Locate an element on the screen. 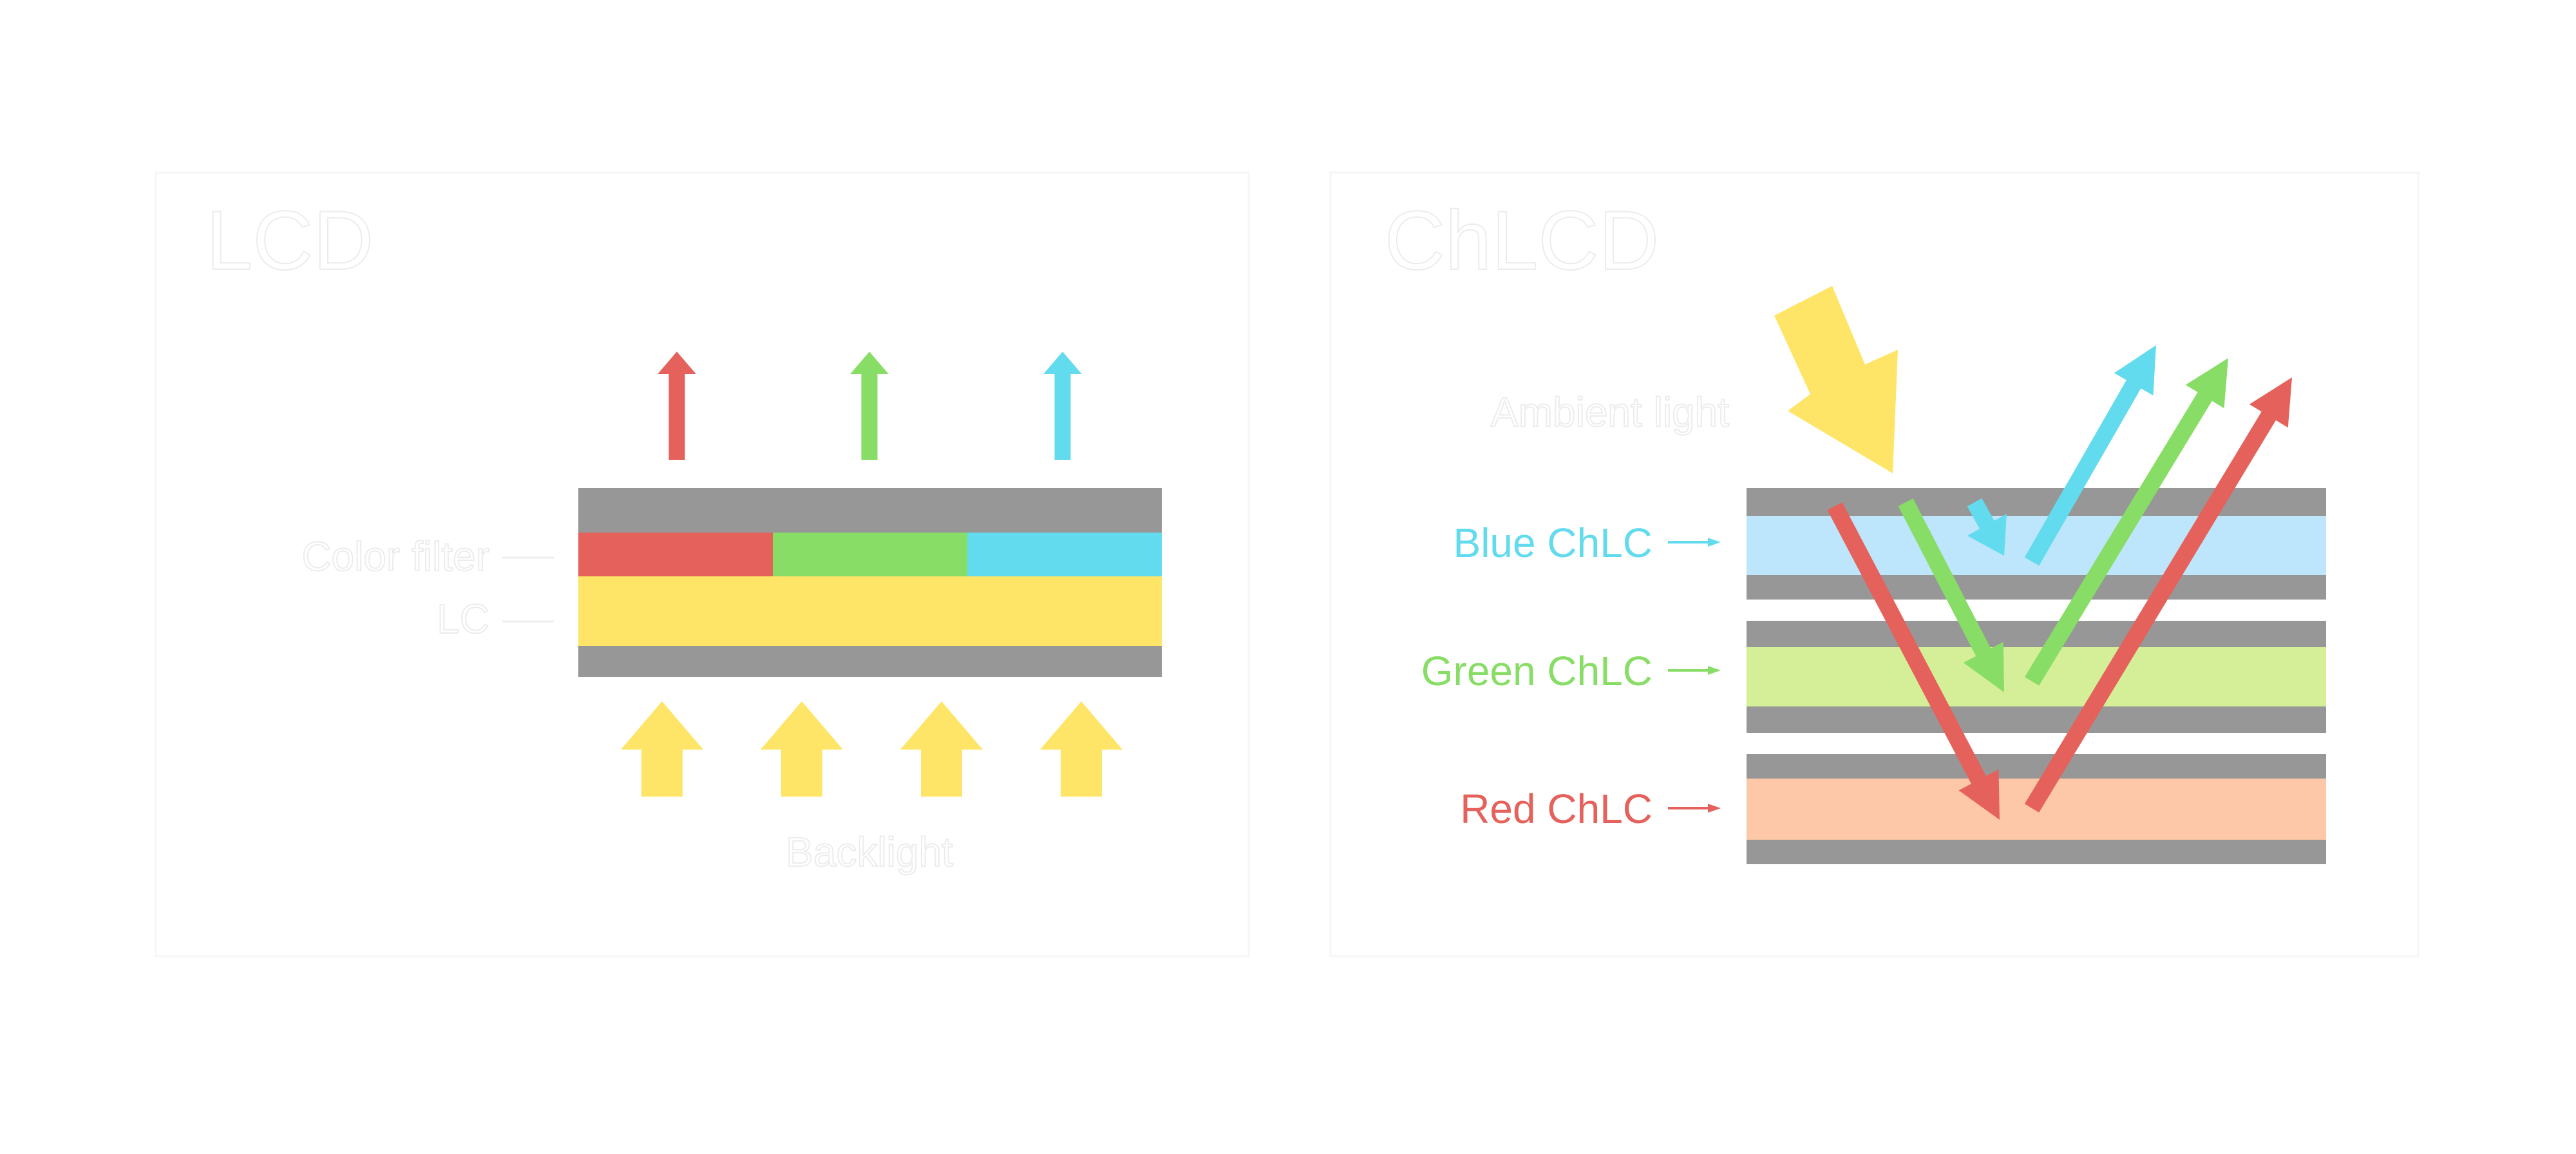 The height and width of the screenshot is (1154, 2576). lcd-title: LCD is located at coordinates (290, 240).